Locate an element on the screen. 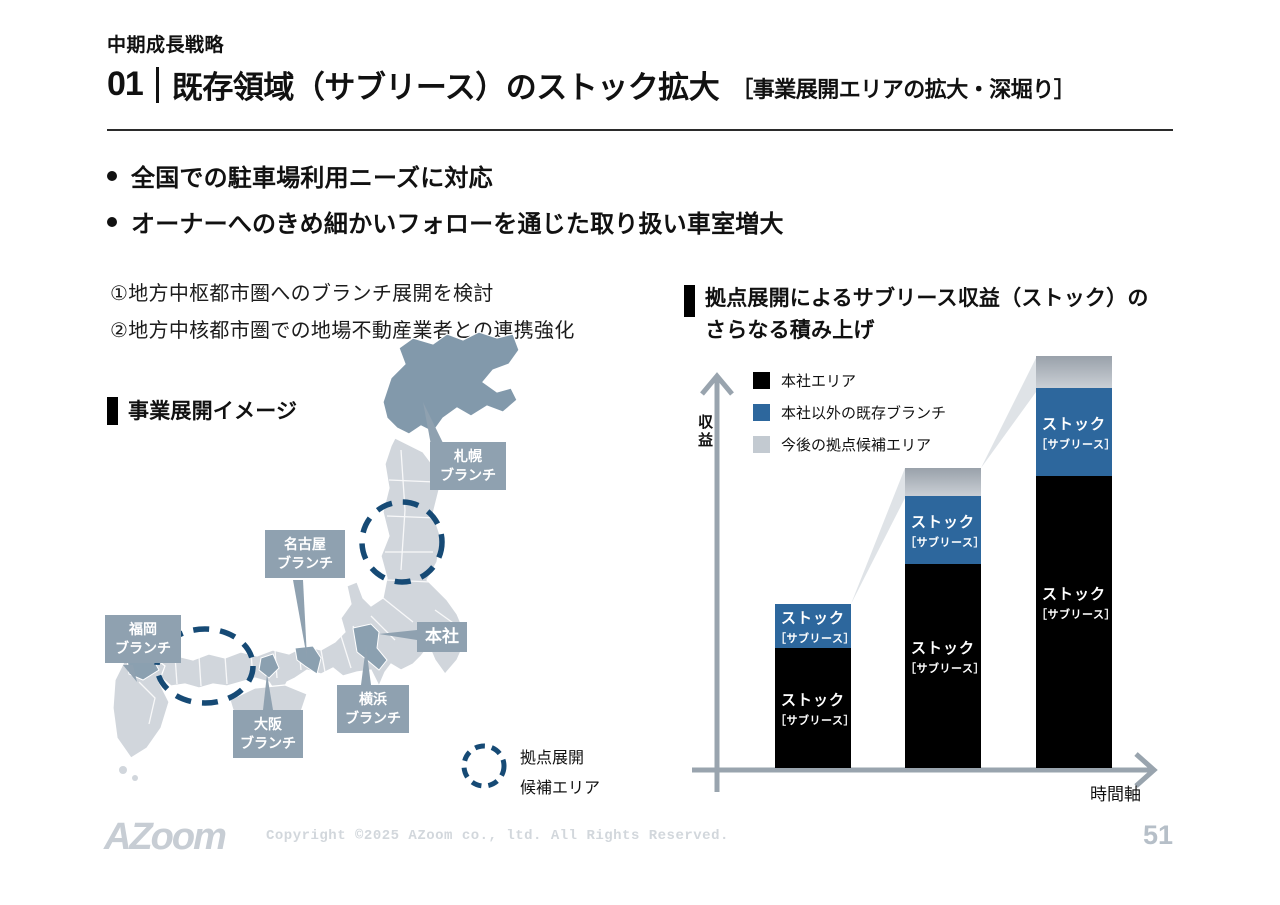 The image size is (1280, 905). map-label-pointers is located at coordinates (283, 556).